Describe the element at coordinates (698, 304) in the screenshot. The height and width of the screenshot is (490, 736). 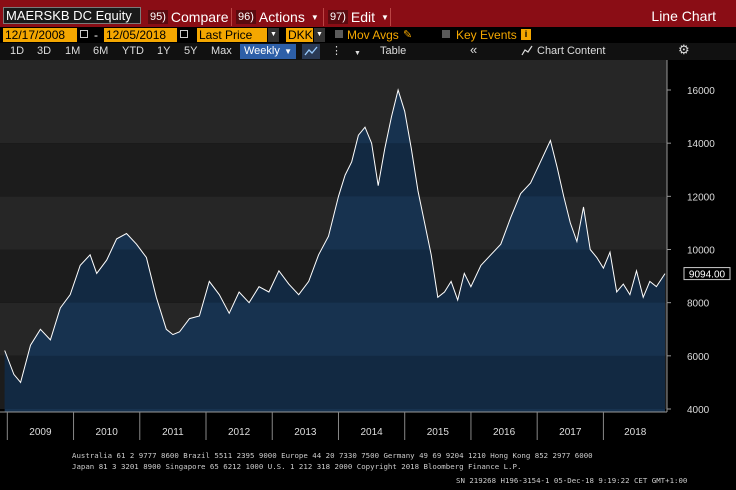
I see `y-tick-label: 8000` at that location.